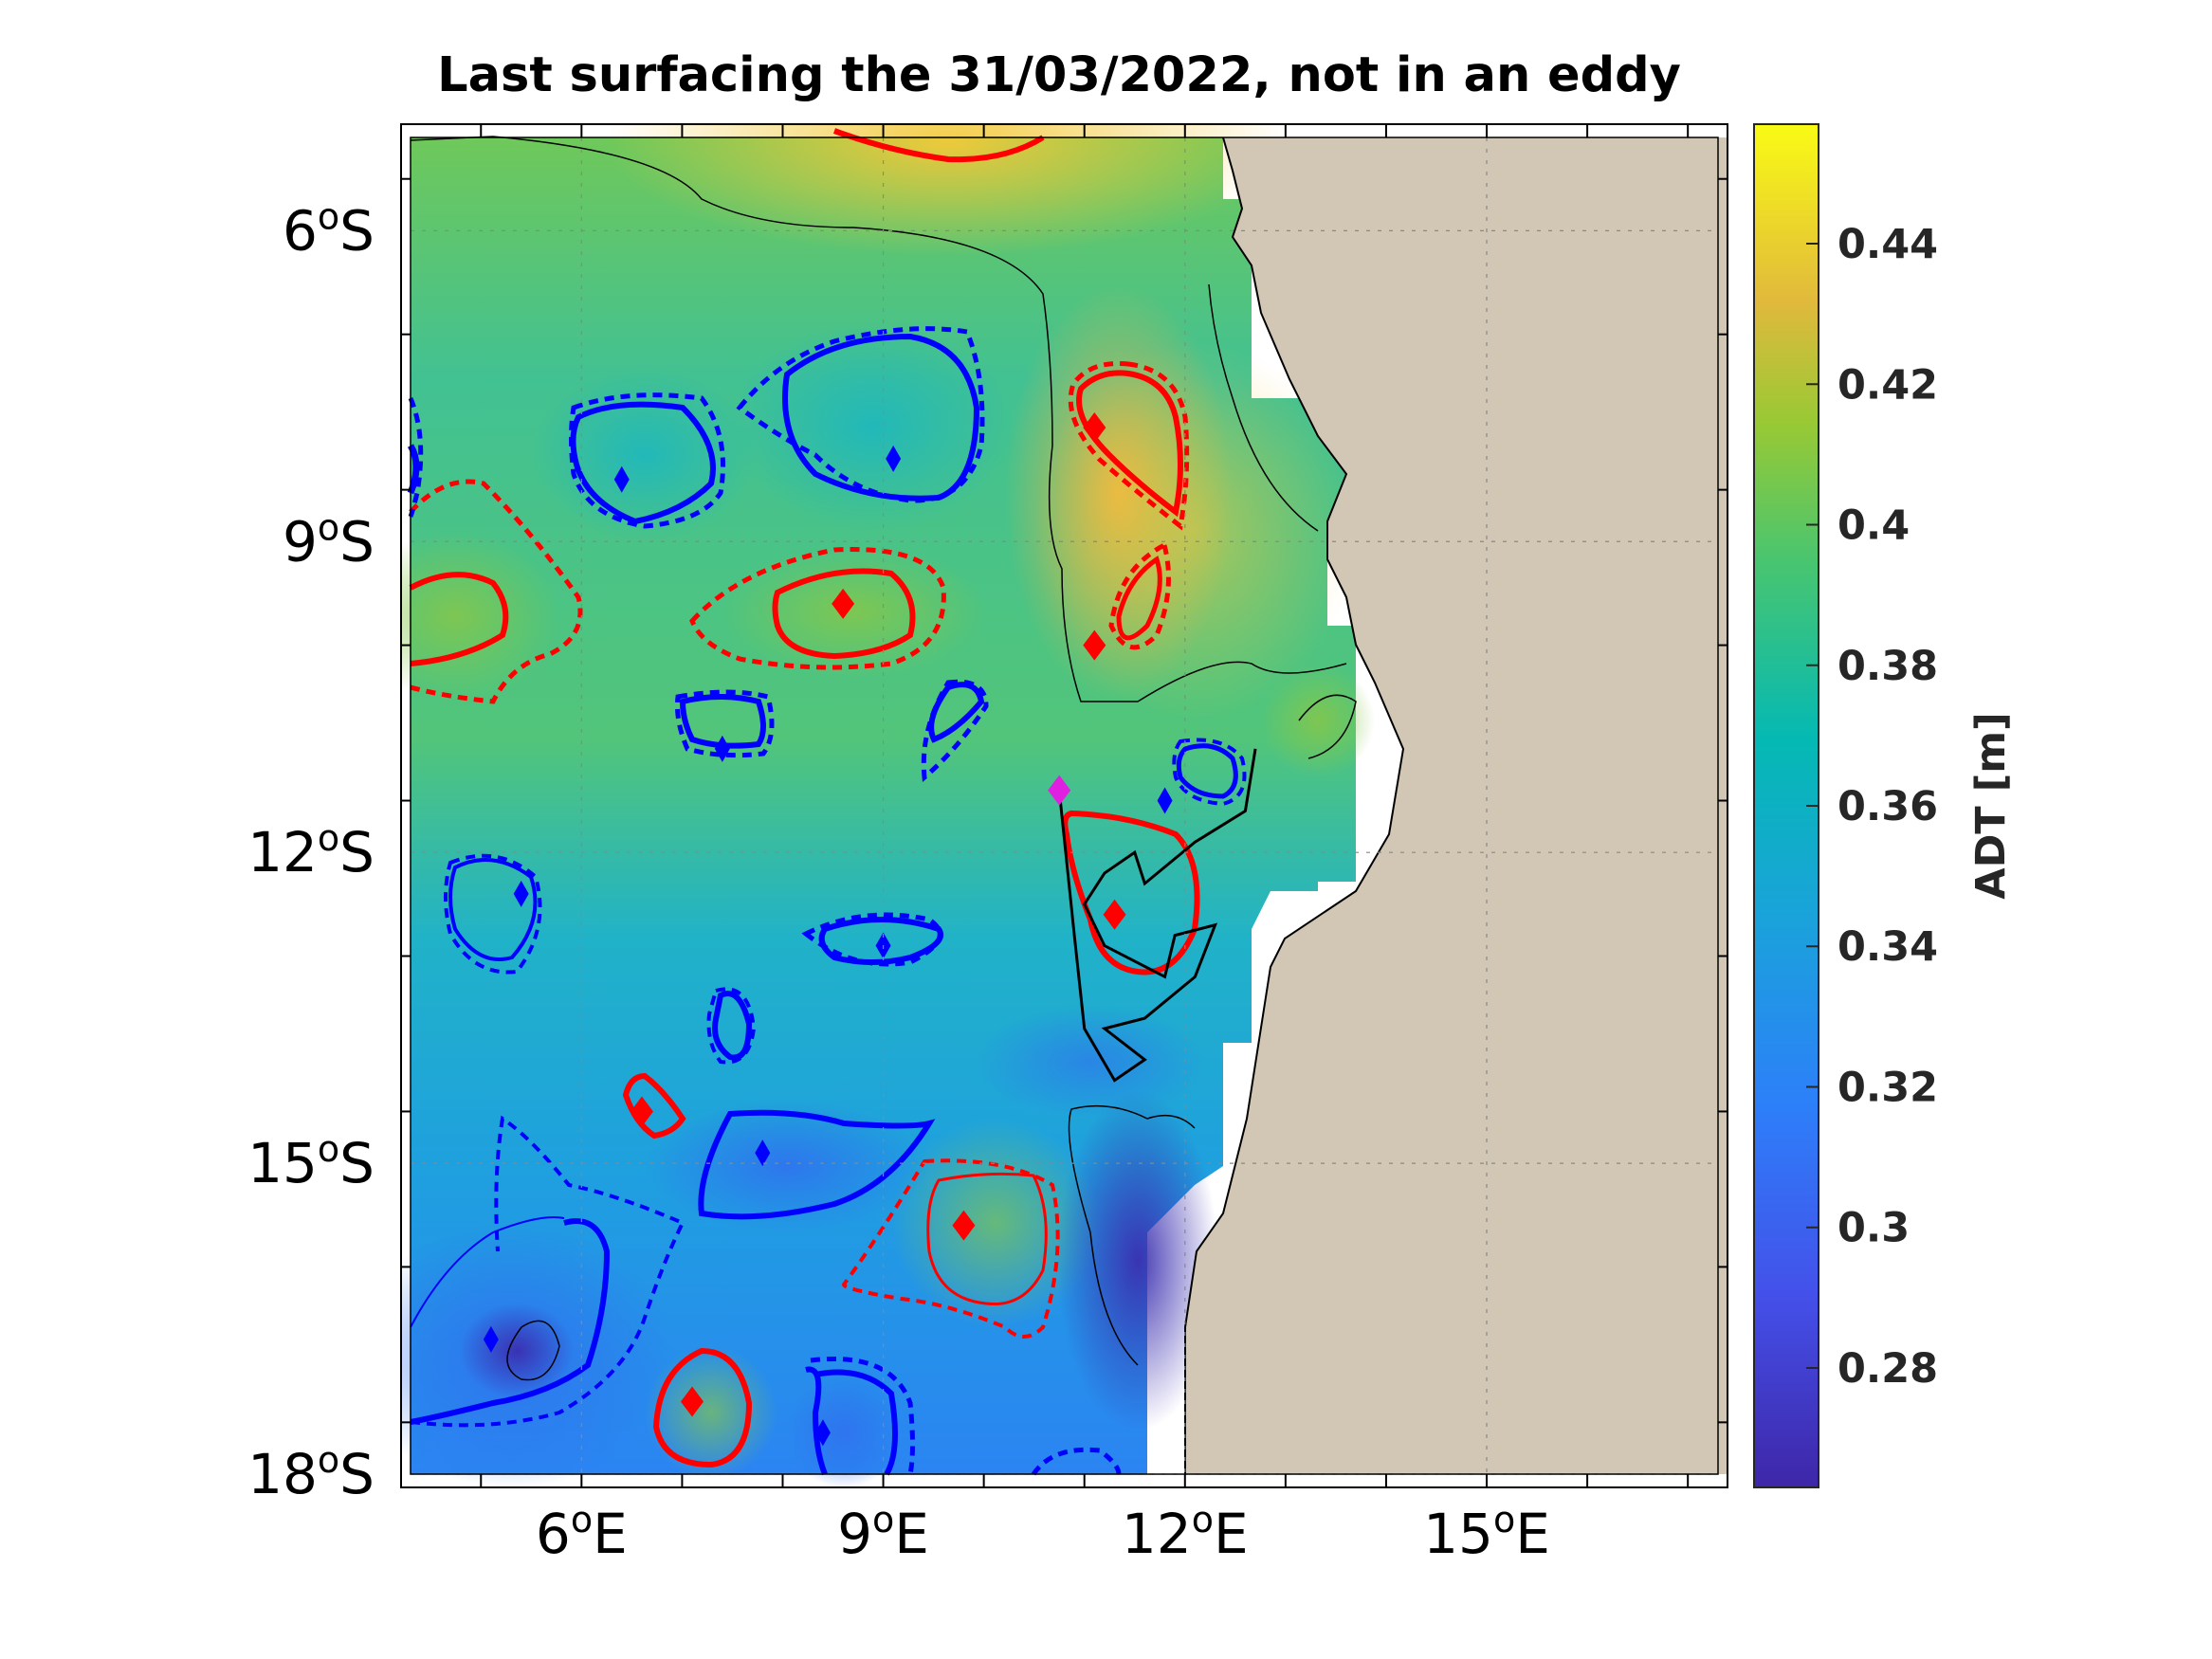 This screenshot has height=1659, width=2212. What do you see at coordinates (1887, 806) in the screenshot?
I see `colorbar-tick-label: 0.36` at bounding box center [1887, 806].